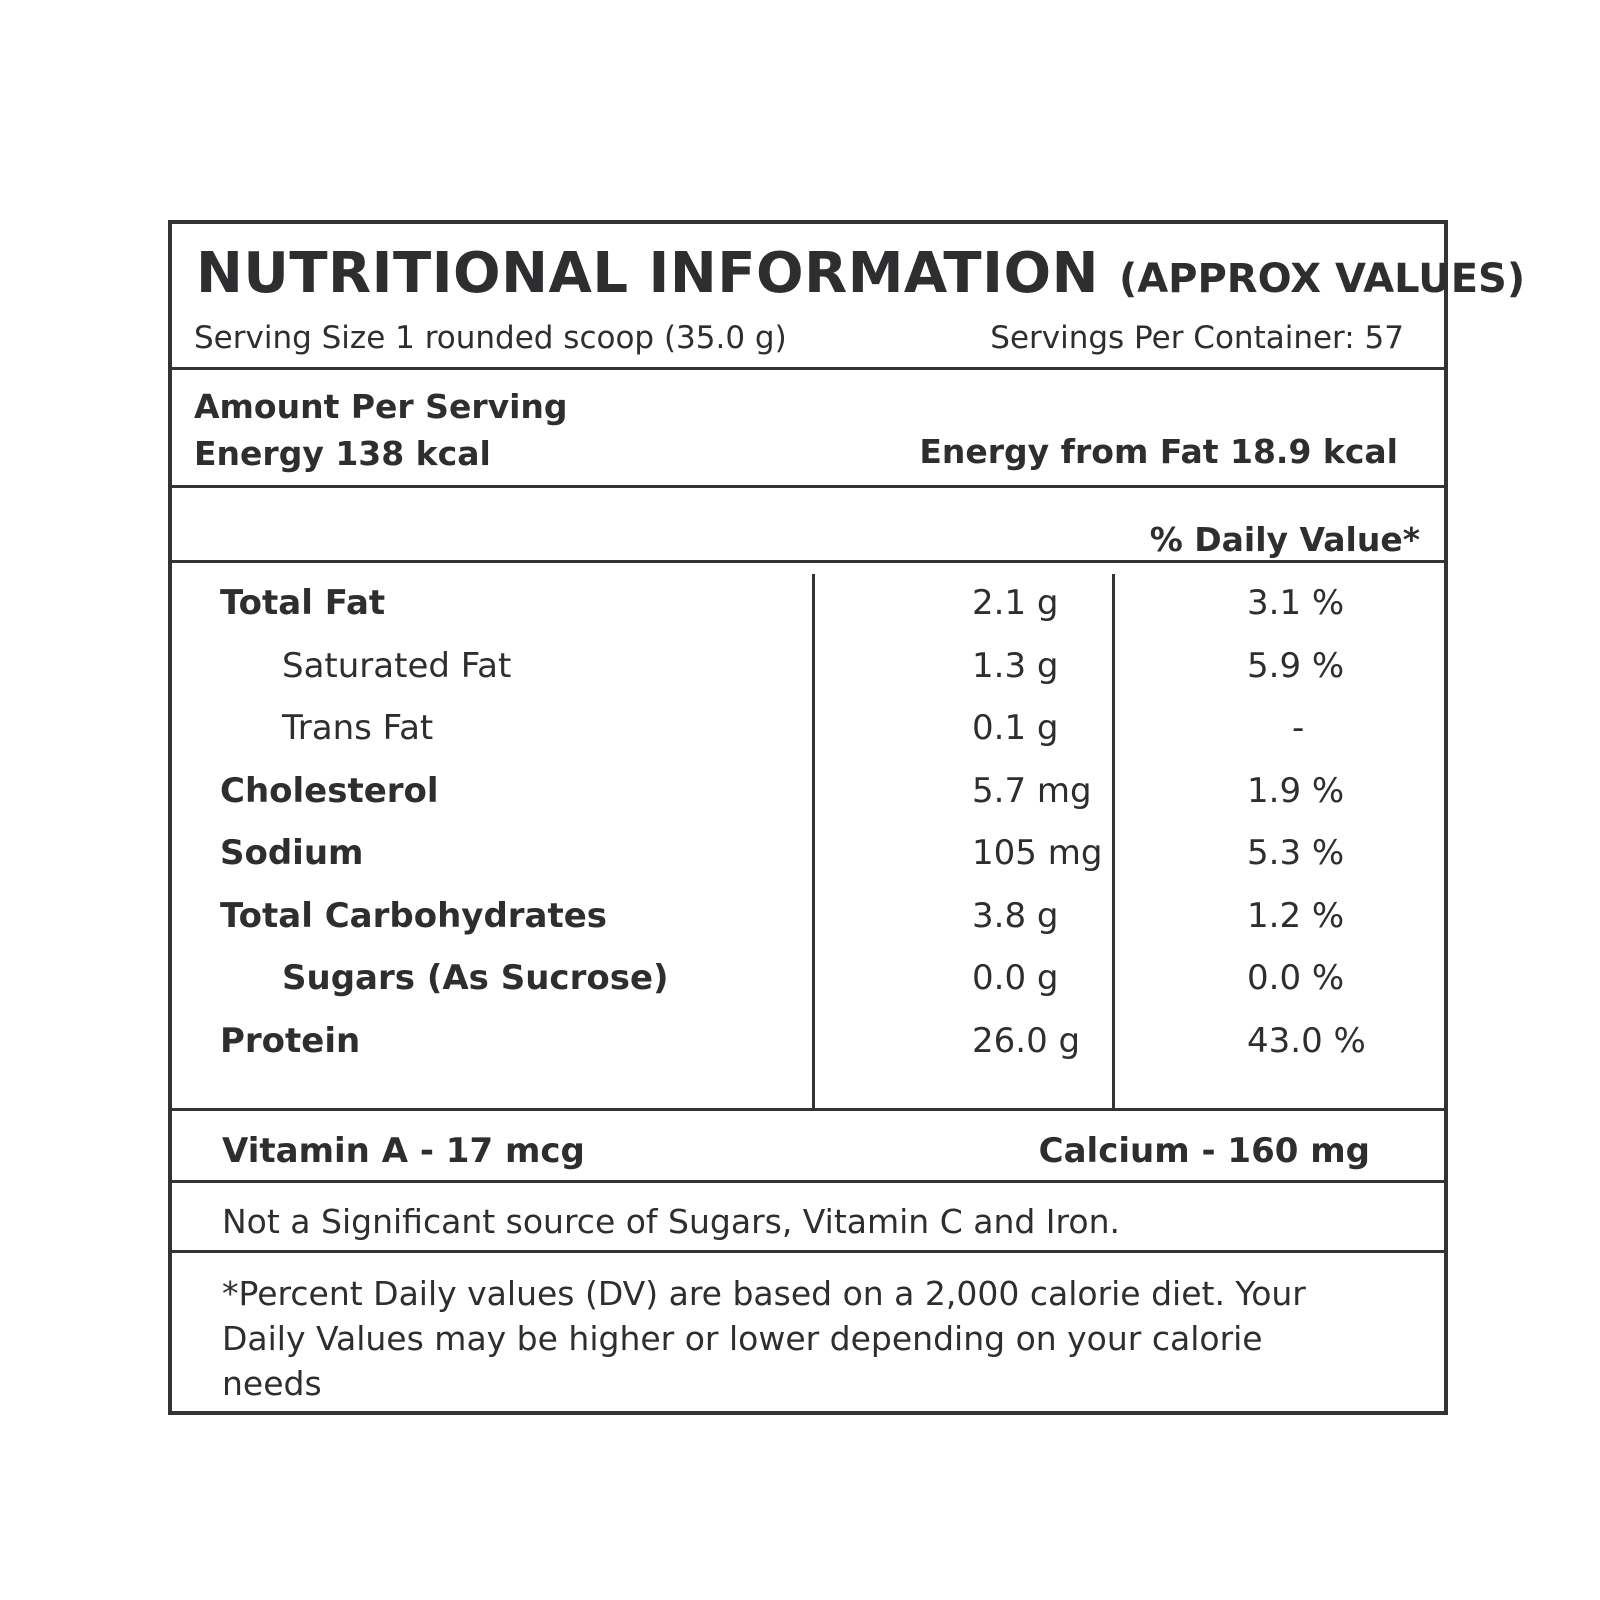 This screenshot has width=1600, height=1600. What do you see at coordinates (1284, 539) in the screenshot?
I see `daily-value-header: % Daily Value*` at bounding box center [1284, 539].